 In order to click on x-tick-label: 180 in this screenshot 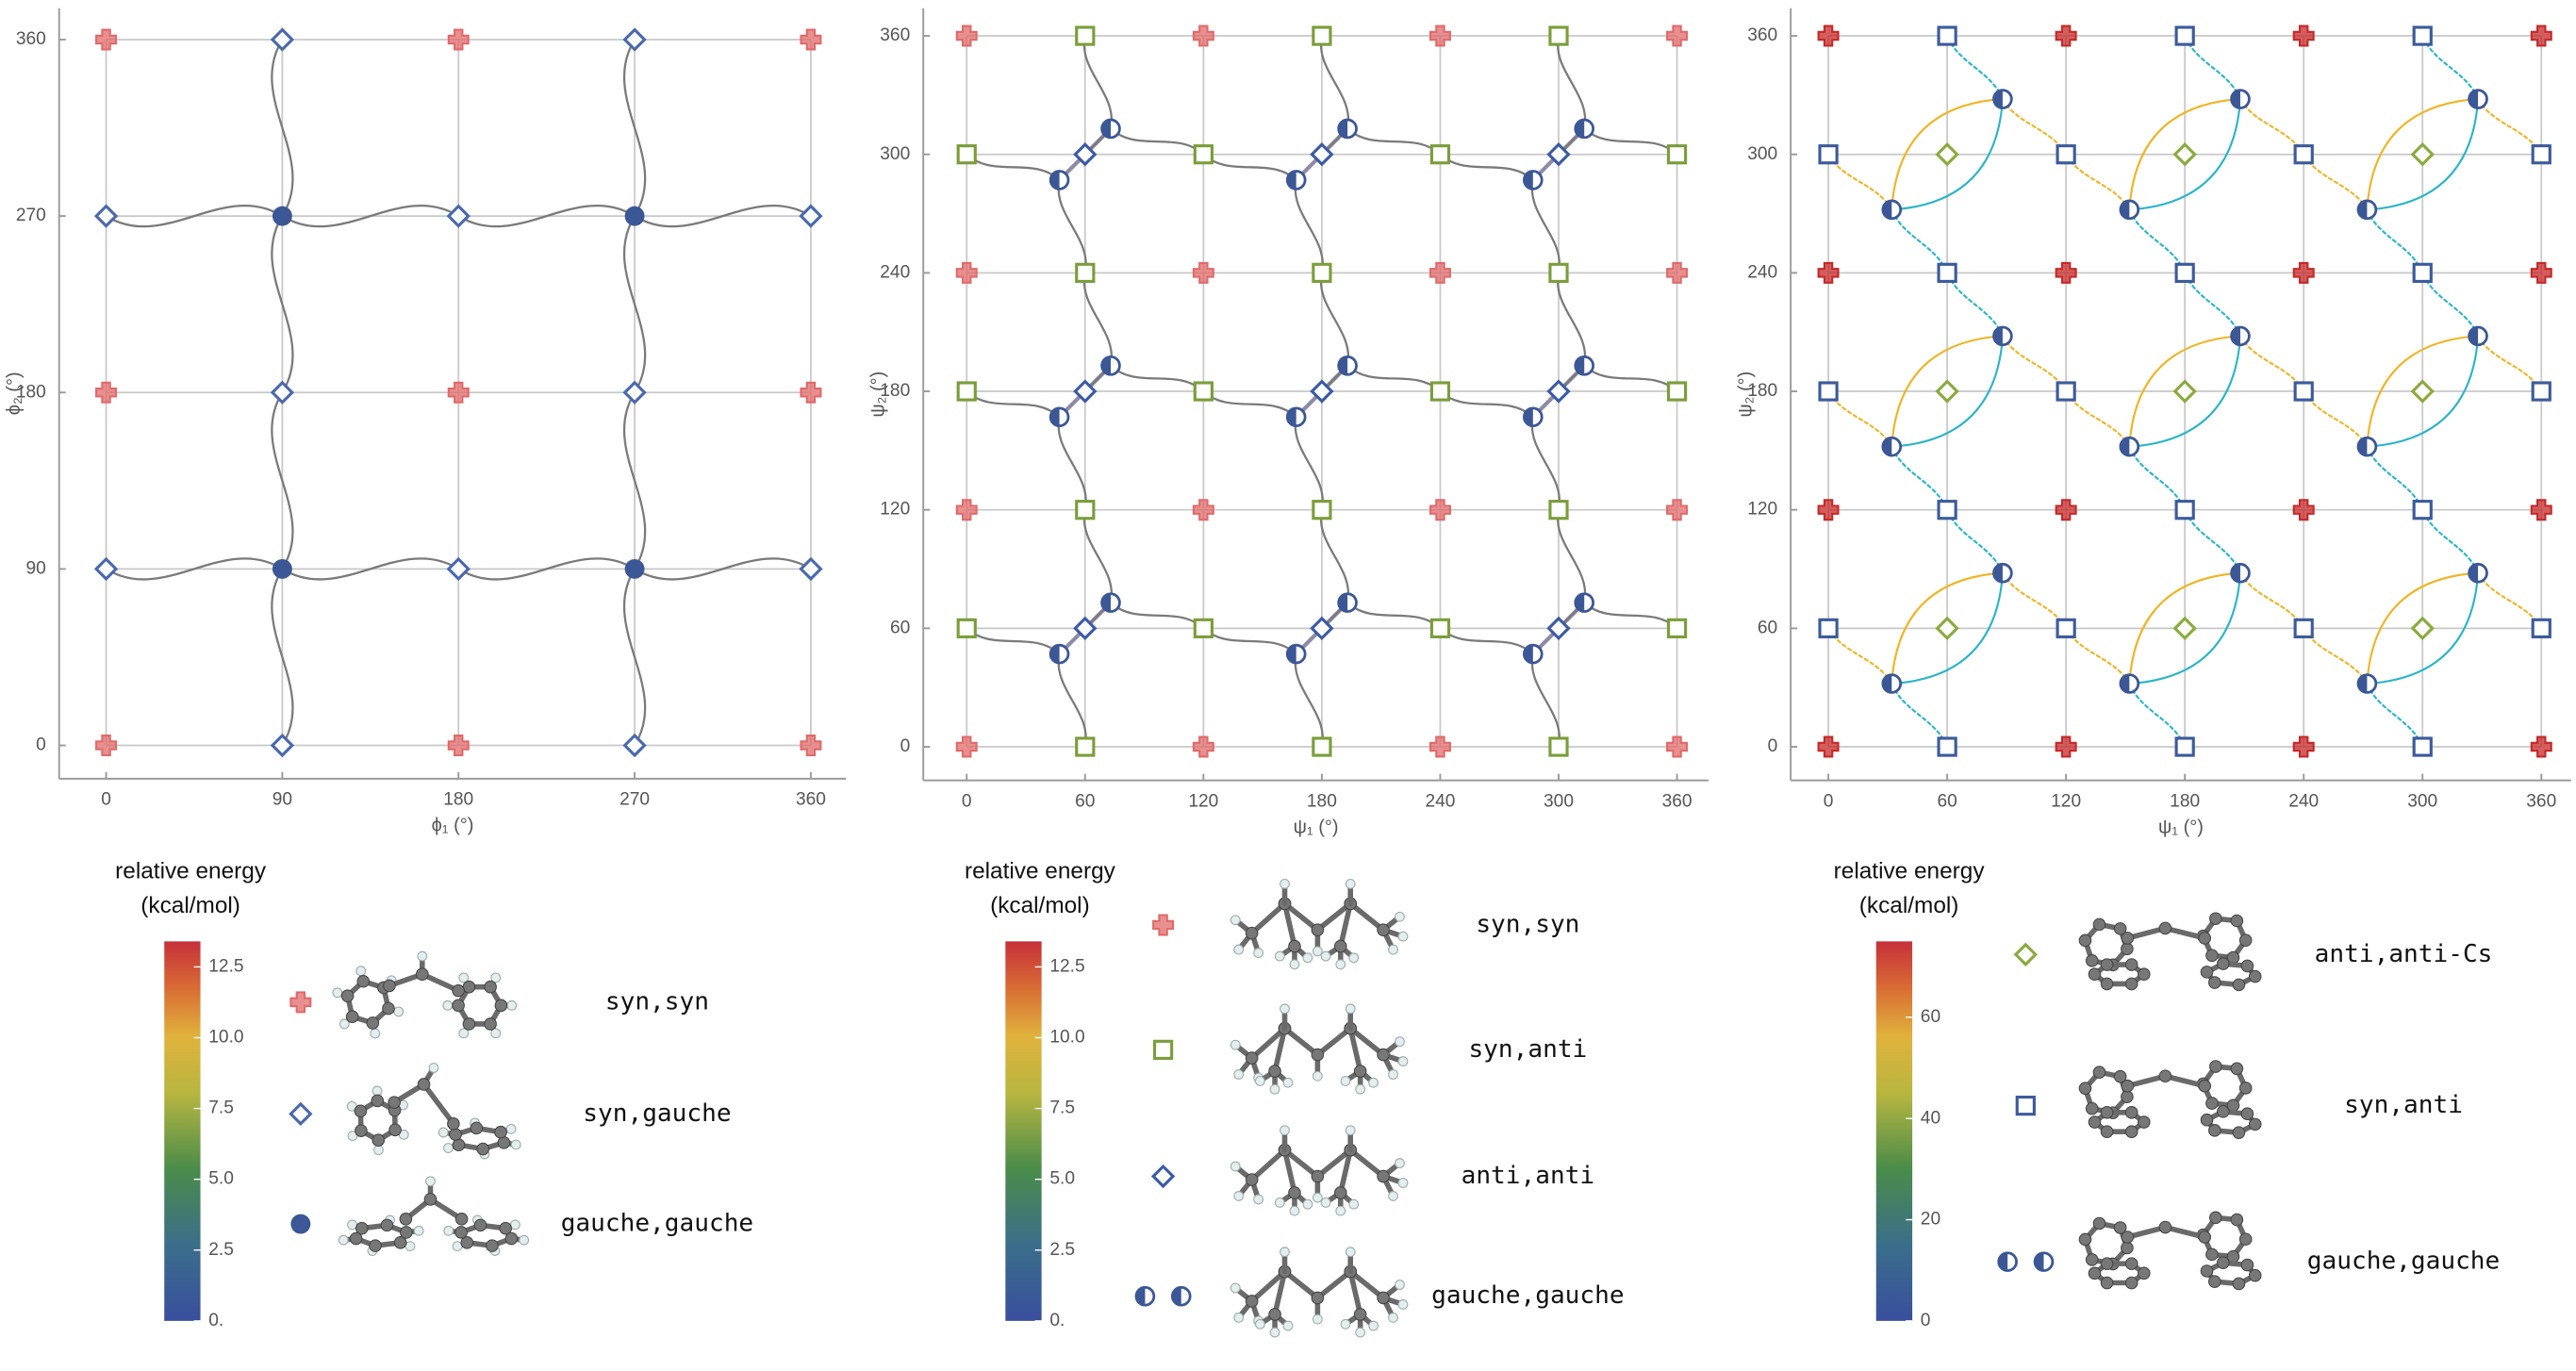, I will do `click(458, 800)`.